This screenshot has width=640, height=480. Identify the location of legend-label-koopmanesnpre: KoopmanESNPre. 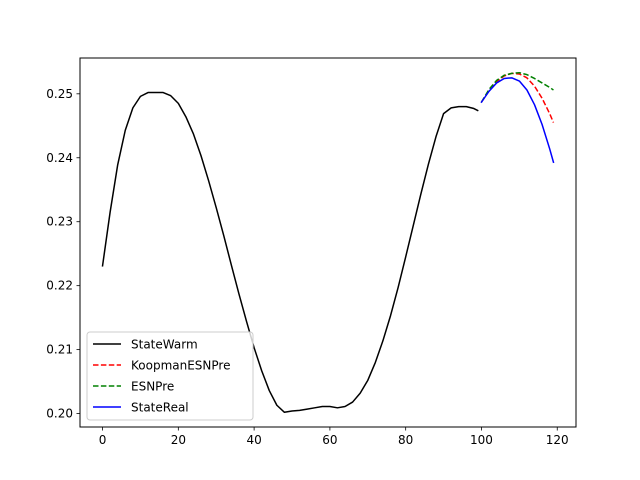
(180, 366).